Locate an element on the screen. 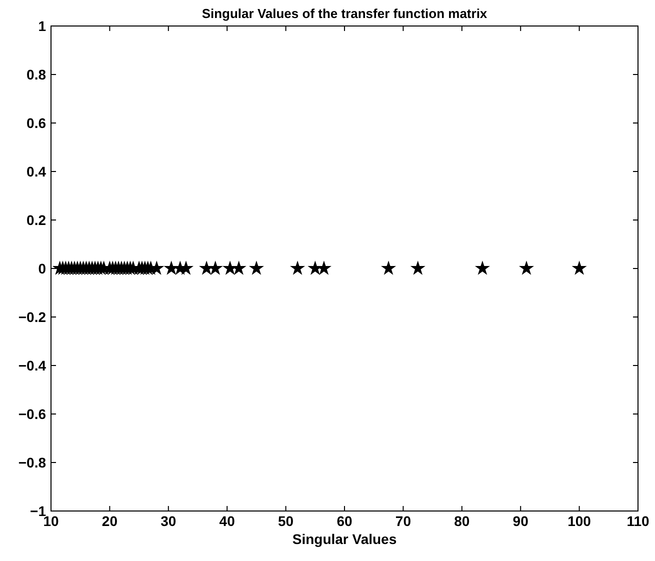 The image size is (655, 561). y-tick-label: −0.6 is located at coordinates (32, 414).